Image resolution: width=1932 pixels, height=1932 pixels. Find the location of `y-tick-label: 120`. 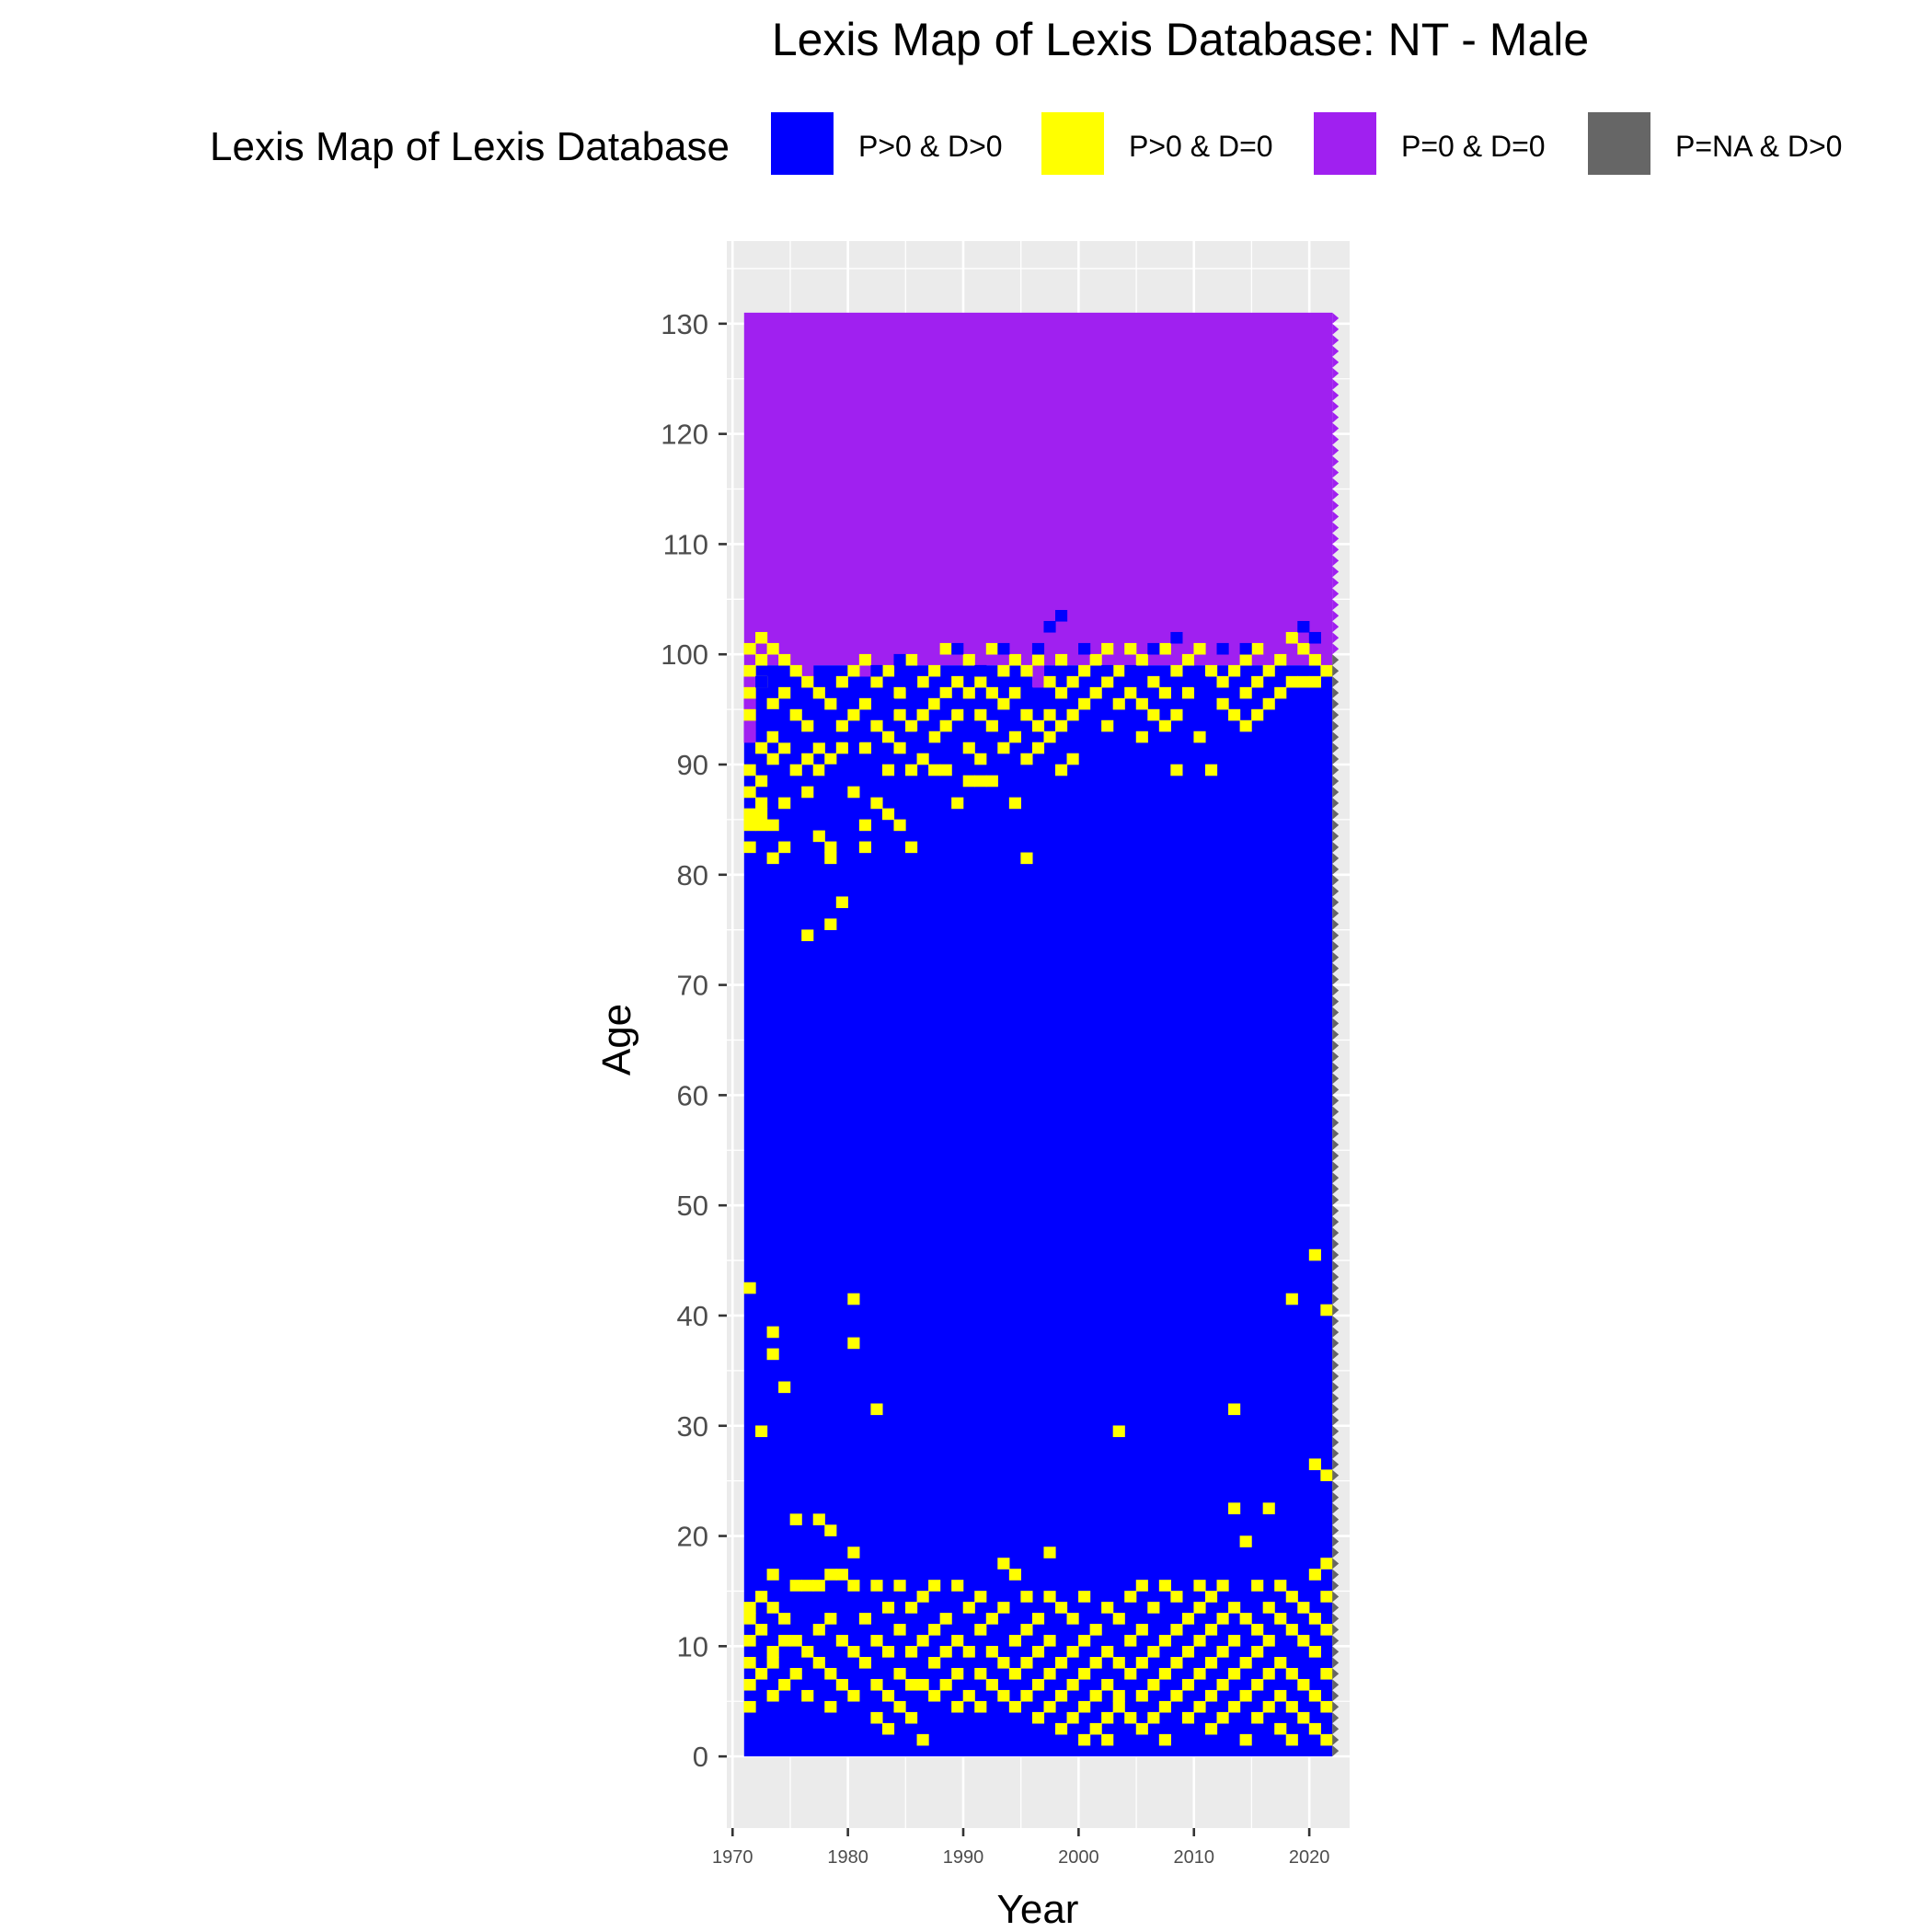

y-tick-label: 120 is located at coordinates (684, 435).